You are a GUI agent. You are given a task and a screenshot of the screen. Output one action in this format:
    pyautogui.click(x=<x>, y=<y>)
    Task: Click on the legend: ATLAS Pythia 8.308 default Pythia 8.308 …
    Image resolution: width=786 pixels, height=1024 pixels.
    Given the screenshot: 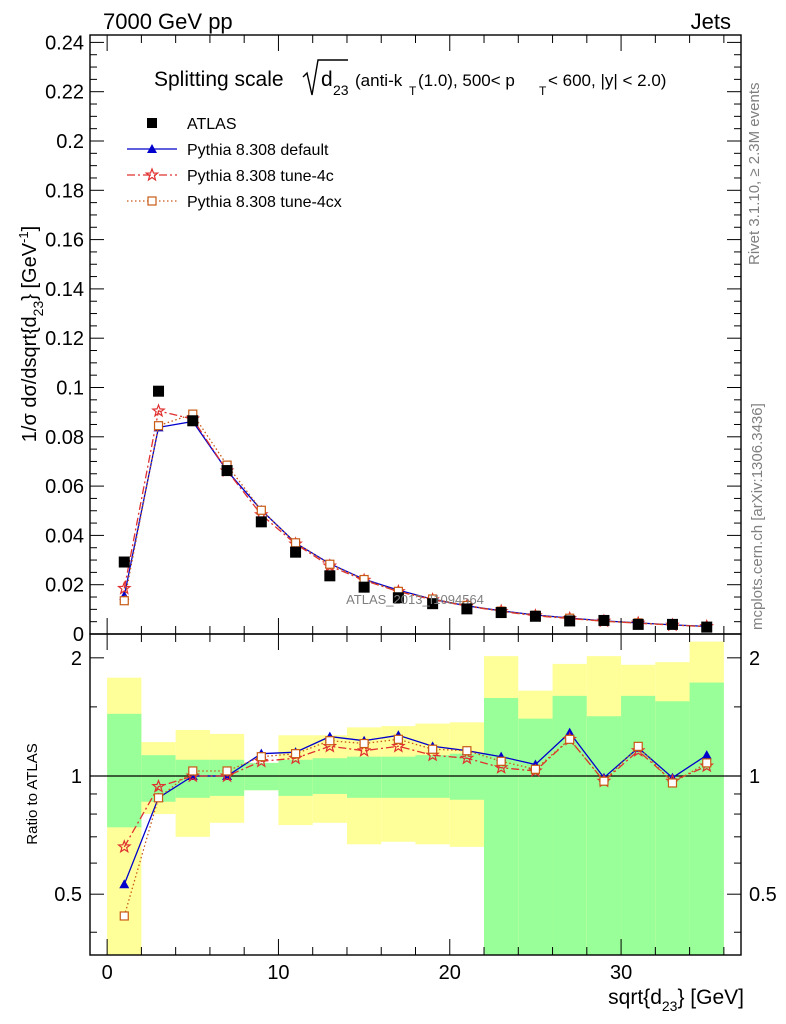 What is the action you would take?
    pyautogui.click(x=234, y=163)
    